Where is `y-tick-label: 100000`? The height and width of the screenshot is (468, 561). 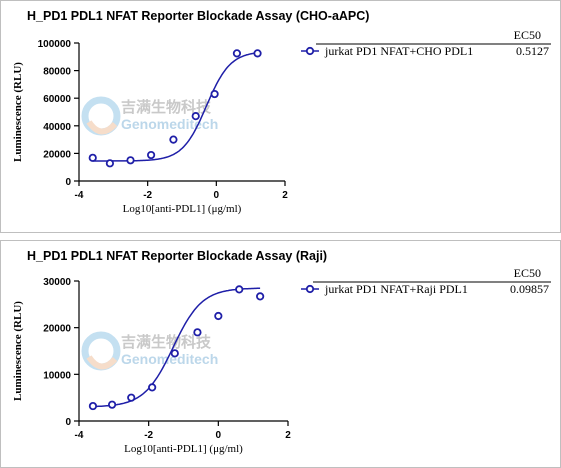
y-tick-label: 100000 is located at coordinates (55, 44).